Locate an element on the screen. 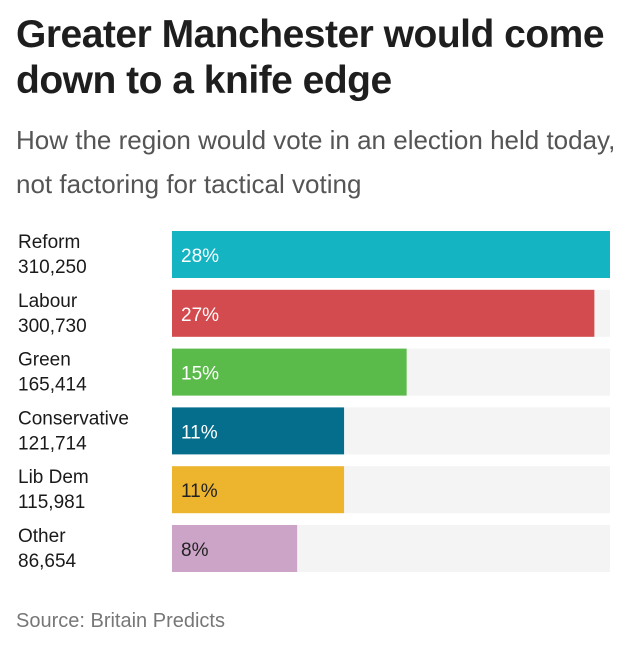 The width and height of the screenshot is (634, 656). bar-green is located at coordinates (289, 372).